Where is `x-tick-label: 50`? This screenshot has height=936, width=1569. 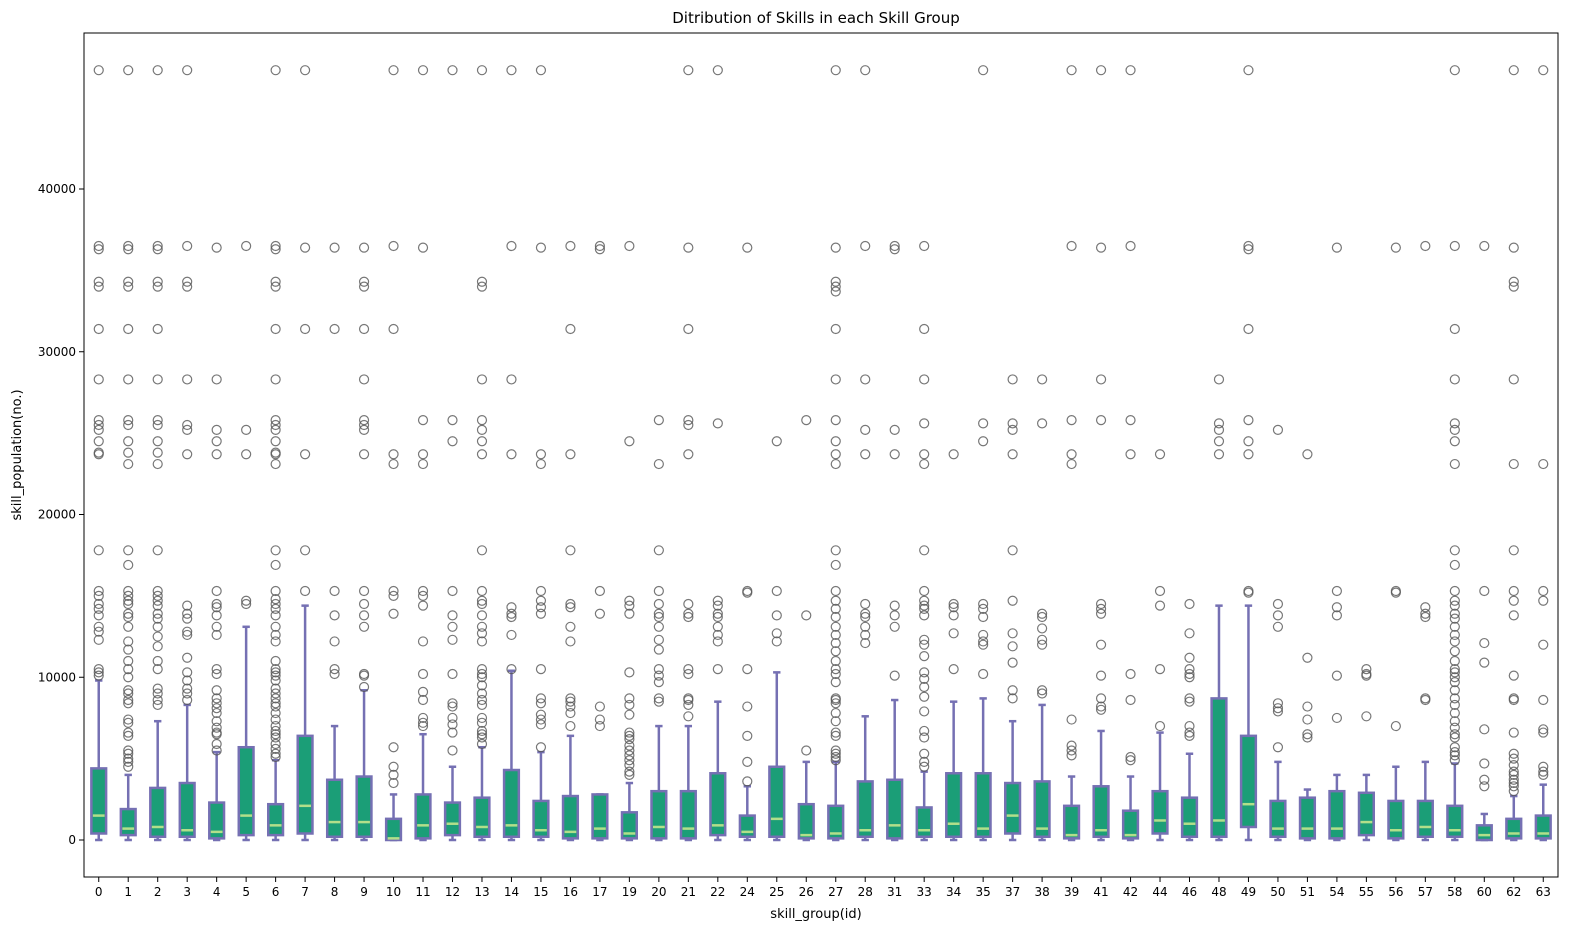
x-tick-label: 50 is located at coordinates (1277, 892).